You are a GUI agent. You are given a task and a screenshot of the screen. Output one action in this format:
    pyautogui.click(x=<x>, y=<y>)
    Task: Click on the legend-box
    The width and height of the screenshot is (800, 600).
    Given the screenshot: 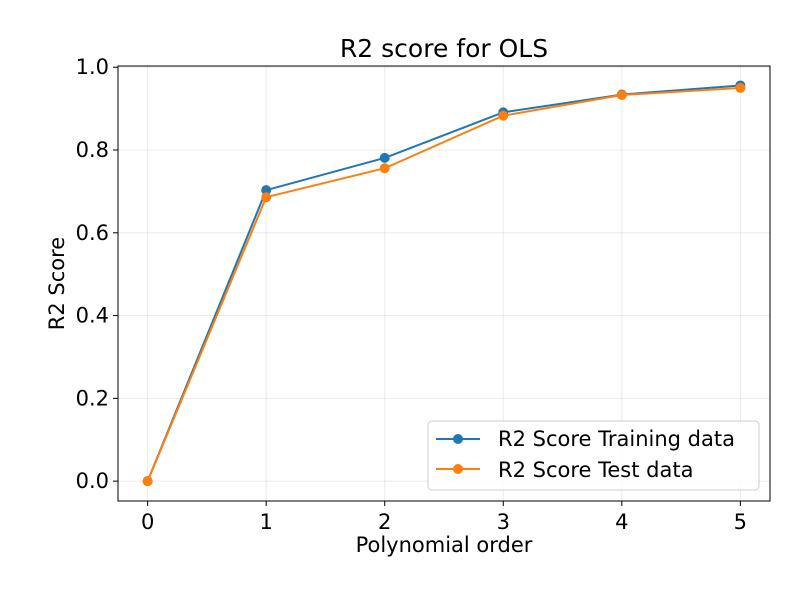 What is the action you would take?
    pyautogui.click(x=593, y=455)
    